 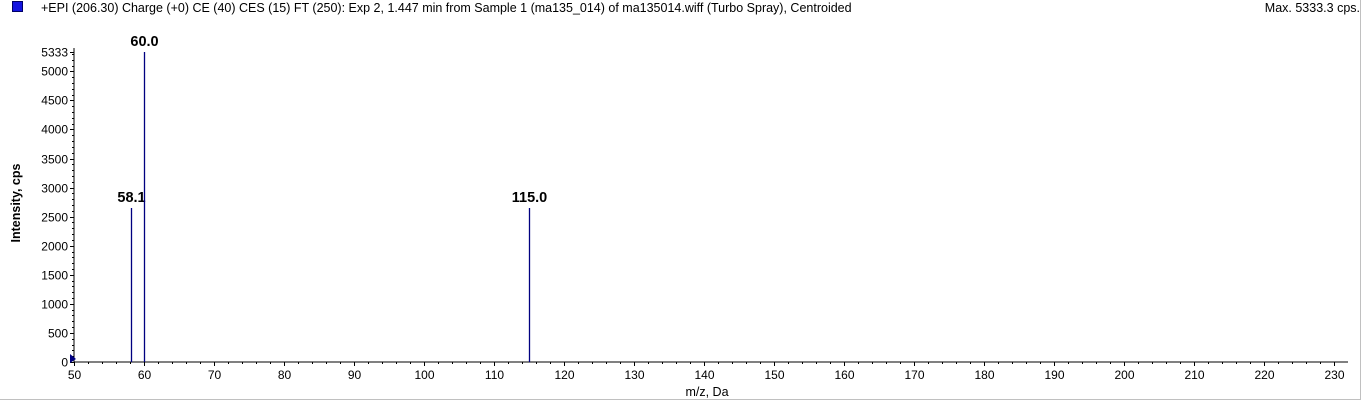 What do you see at coordinates (144, 42) in the screenshot?
I see `peak-label: 60.0` at bounding box center [144, 42].